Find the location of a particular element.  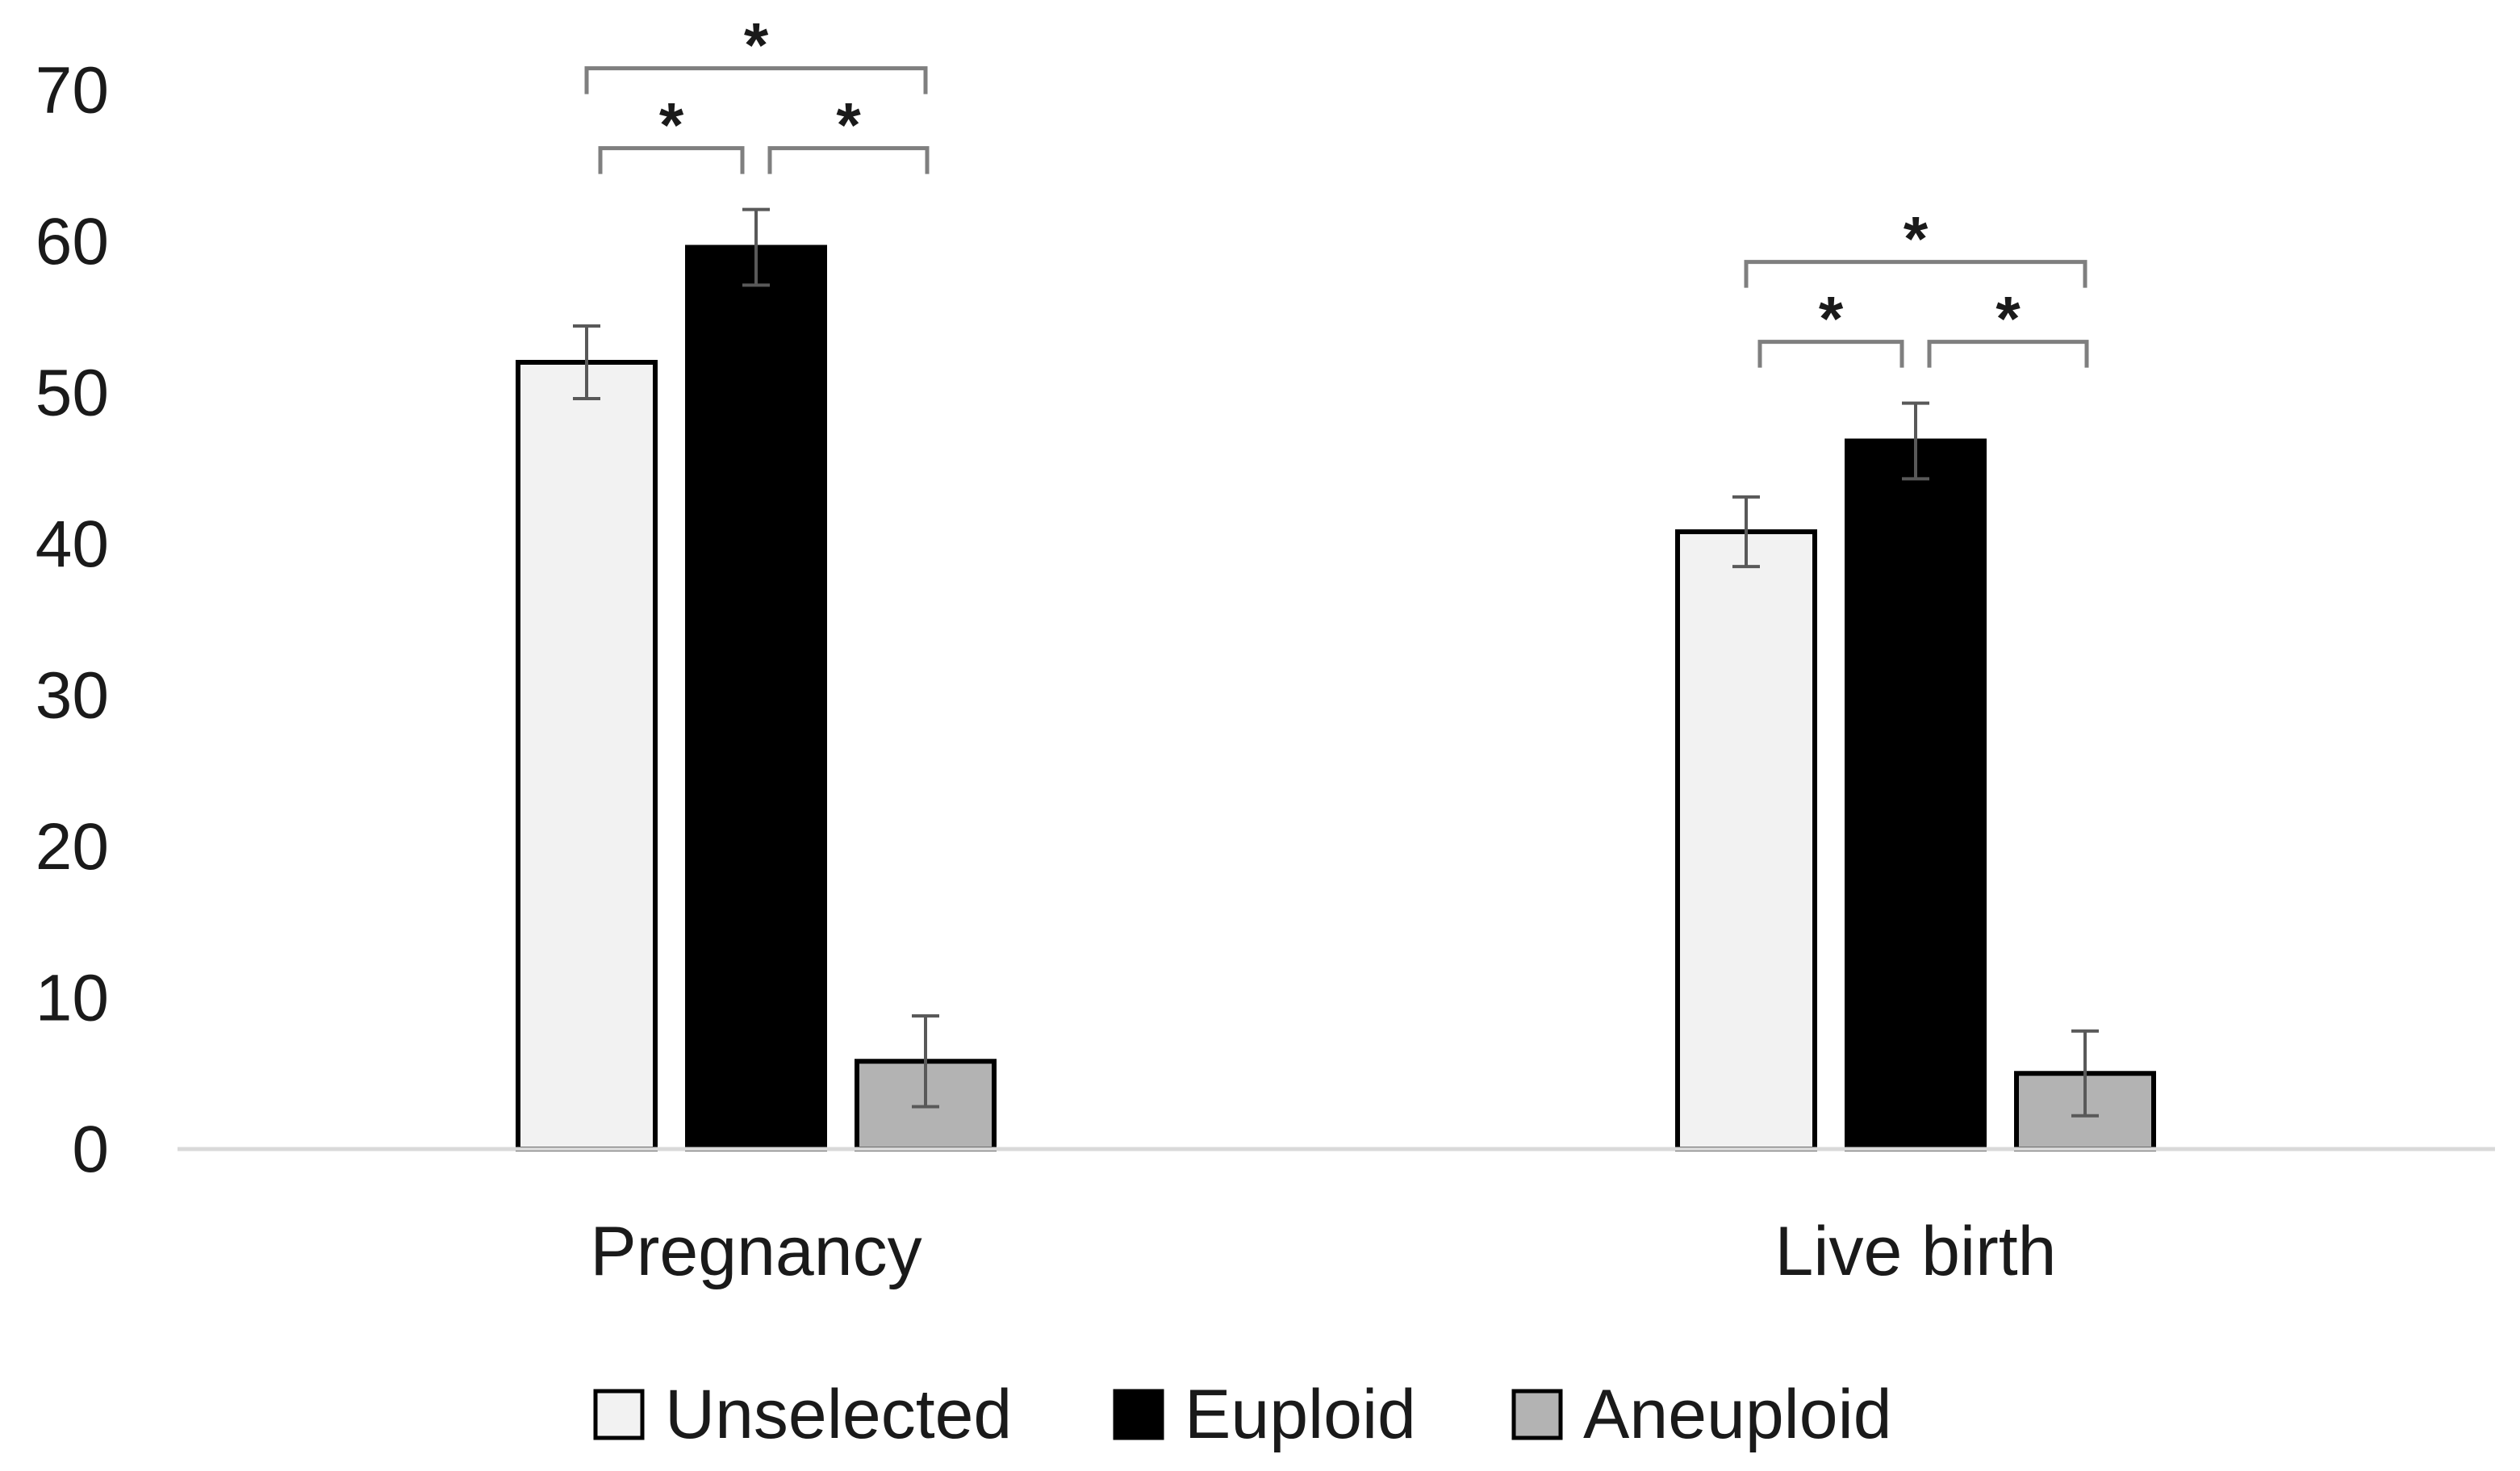

legend-label-aneuploid: Aneuploid is located at coordinates (1737, 1415).